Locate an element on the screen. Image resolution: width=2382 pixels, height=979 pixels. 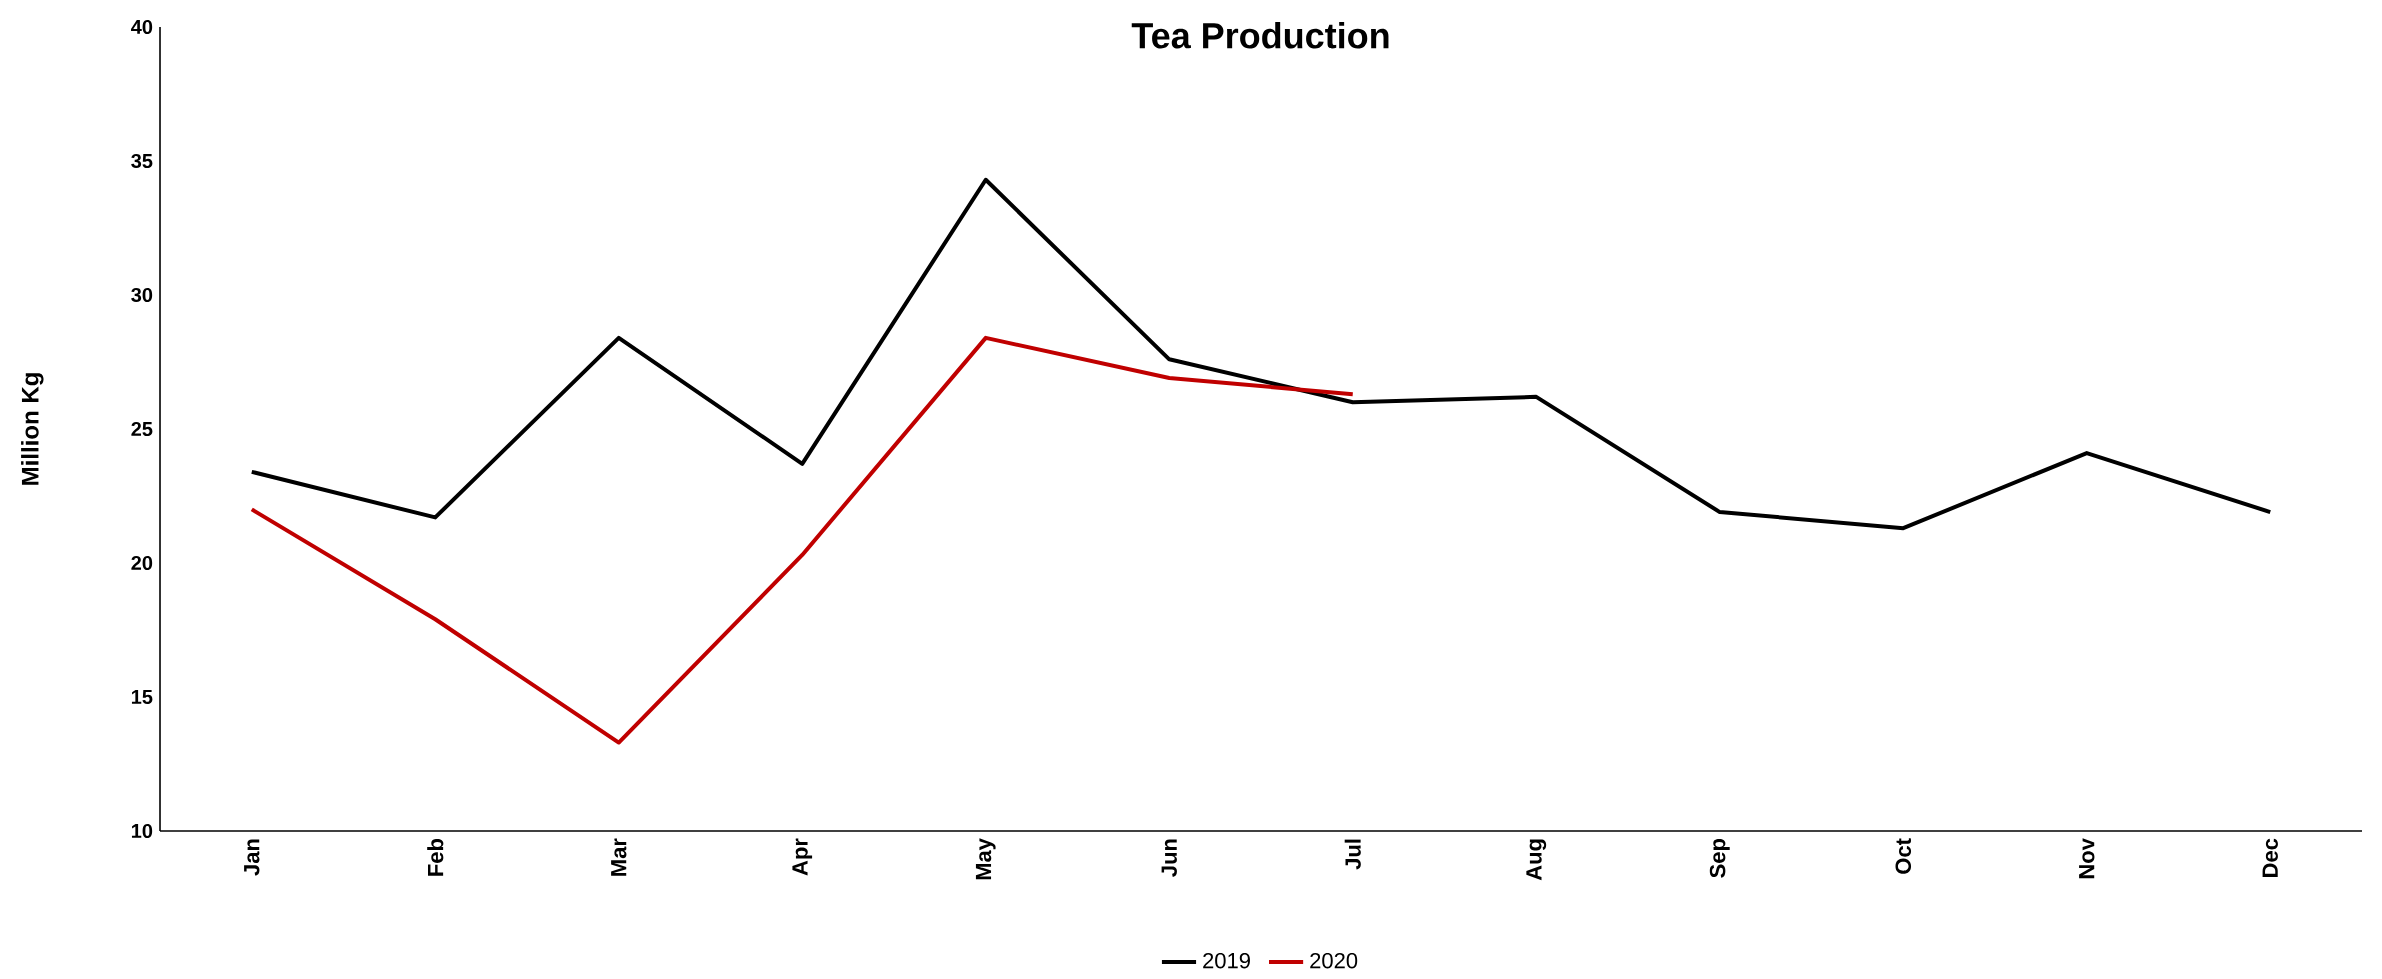
legend-label: 2020 is located at coordinates (1334, 960).